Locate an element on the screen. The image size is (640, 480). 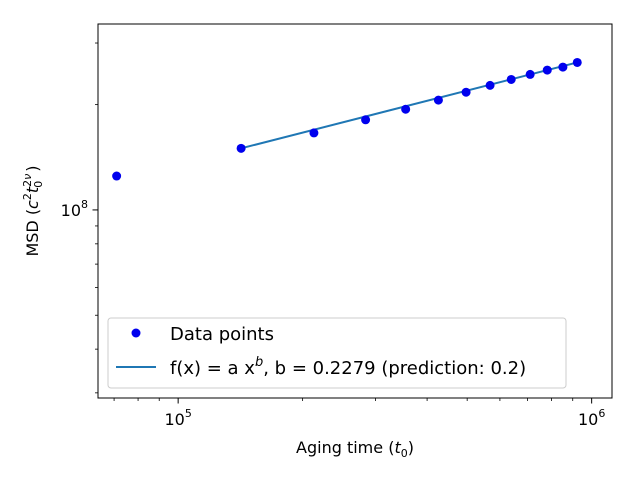
x-axis-label: Aging time (t0) is located at coordinates (355, 449).